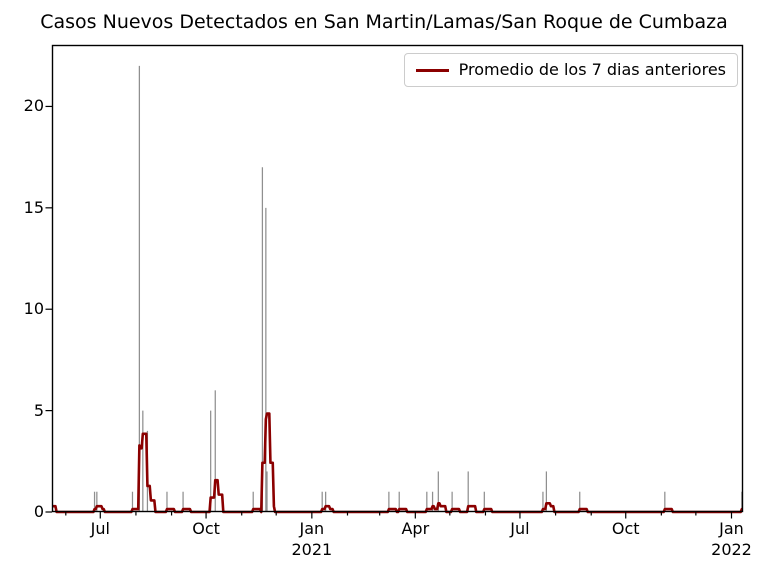 This screenshot has width=768, height=576. What do you see at coordinates (33, 309) in the screenshot?
I see `y-axis-tick-label: 10` at bounding box center [33, 309].